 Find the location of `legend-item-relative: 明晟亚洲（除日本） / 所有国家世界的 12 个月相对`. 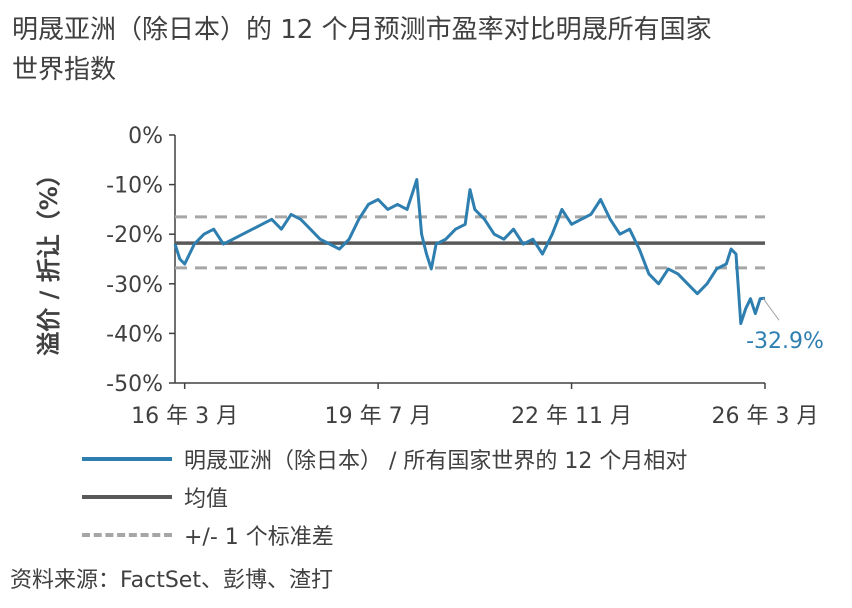

legend-item-relative: 明晟亚洲（除日本） / 所有国家世界的 12 个月相对 is located at coordinates (384, 459).